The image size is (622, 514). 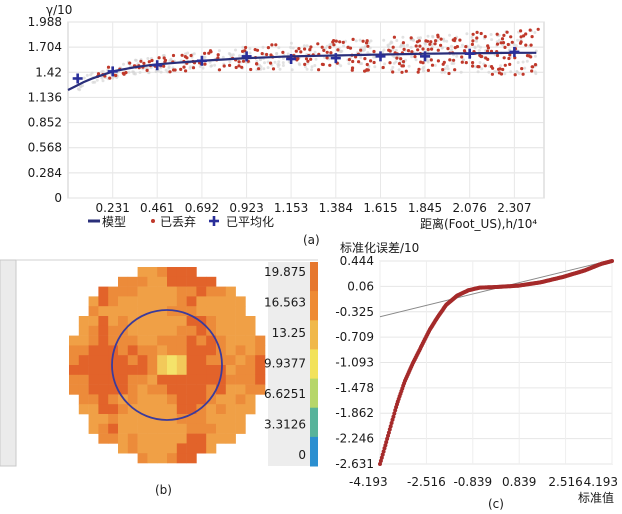 What do you see at coordinates (48, 72) in the screenshot?
I see `panel-a-y-tick-label: 1.42` at bounding box center [48, 72].